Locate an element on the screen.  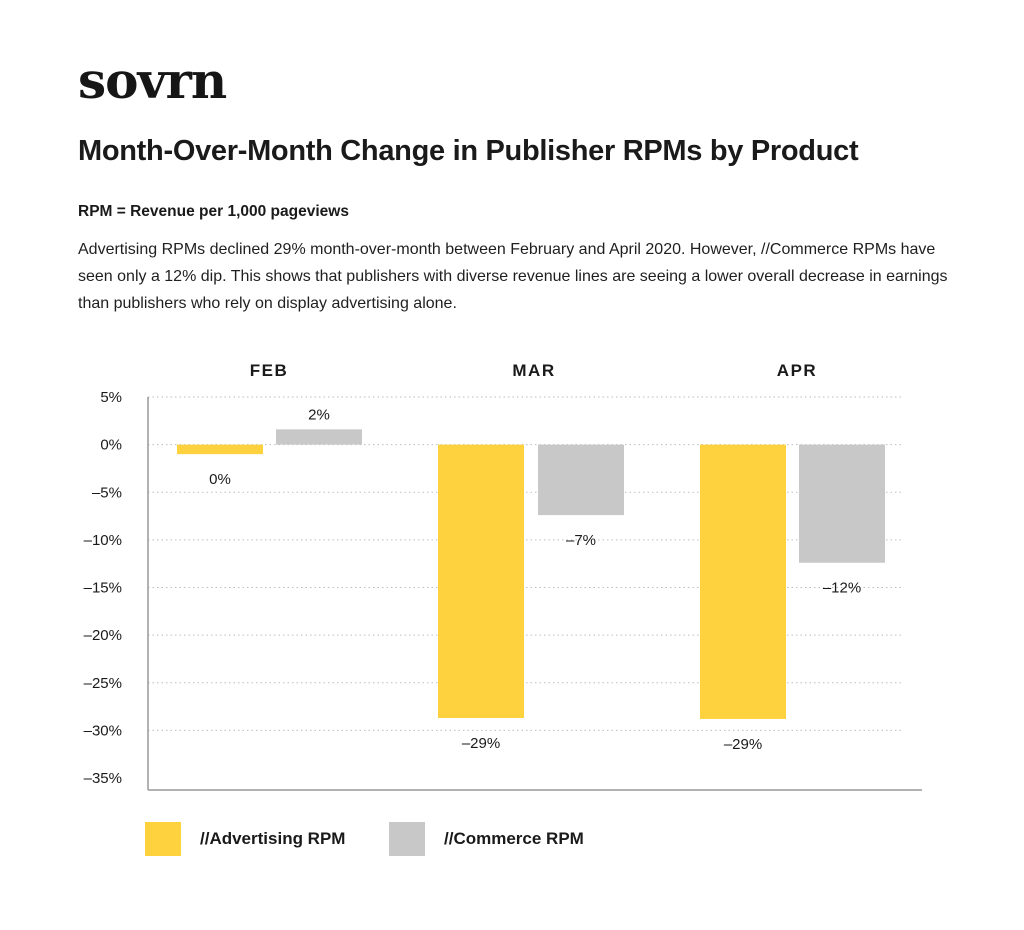
y-tick-label: 5% is located at coordinates (111, 397).